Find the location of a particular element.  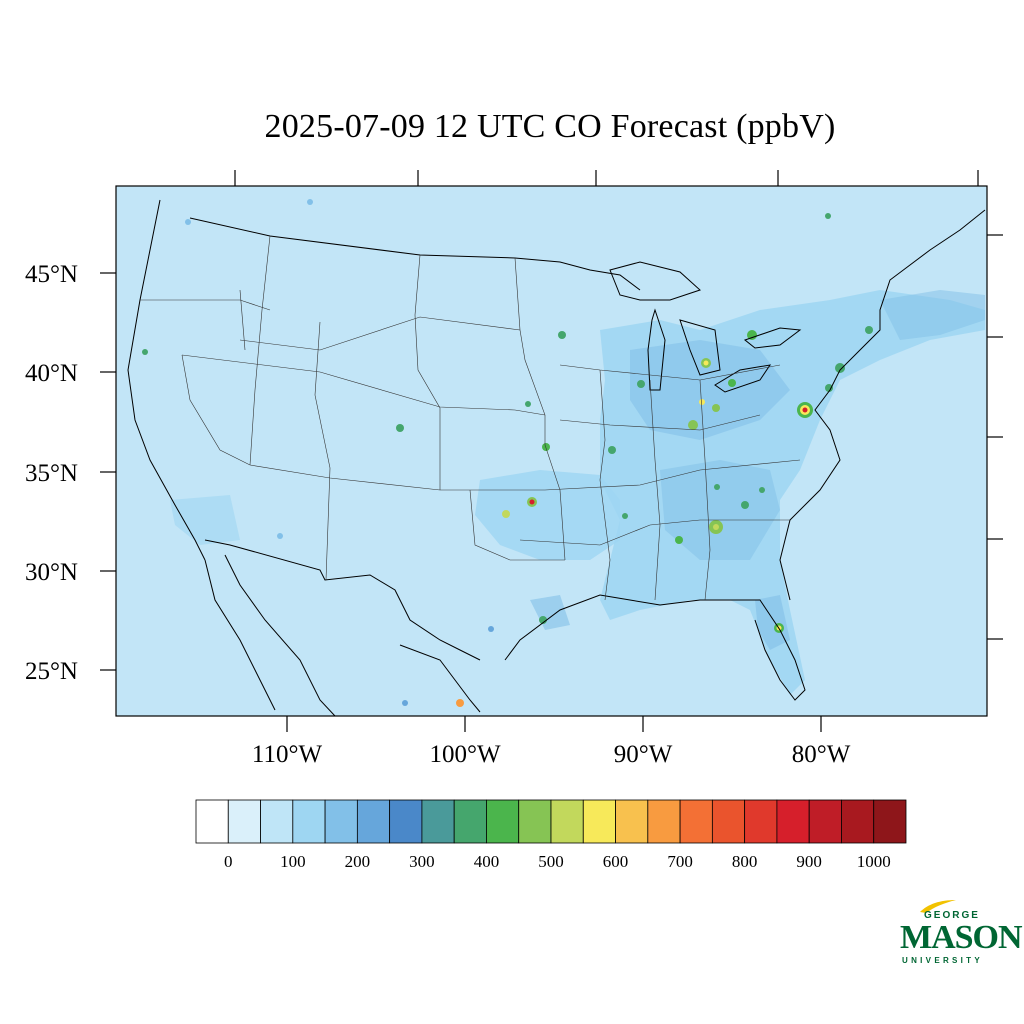

lon-label: 100°W is located at coordinates (464, 754).